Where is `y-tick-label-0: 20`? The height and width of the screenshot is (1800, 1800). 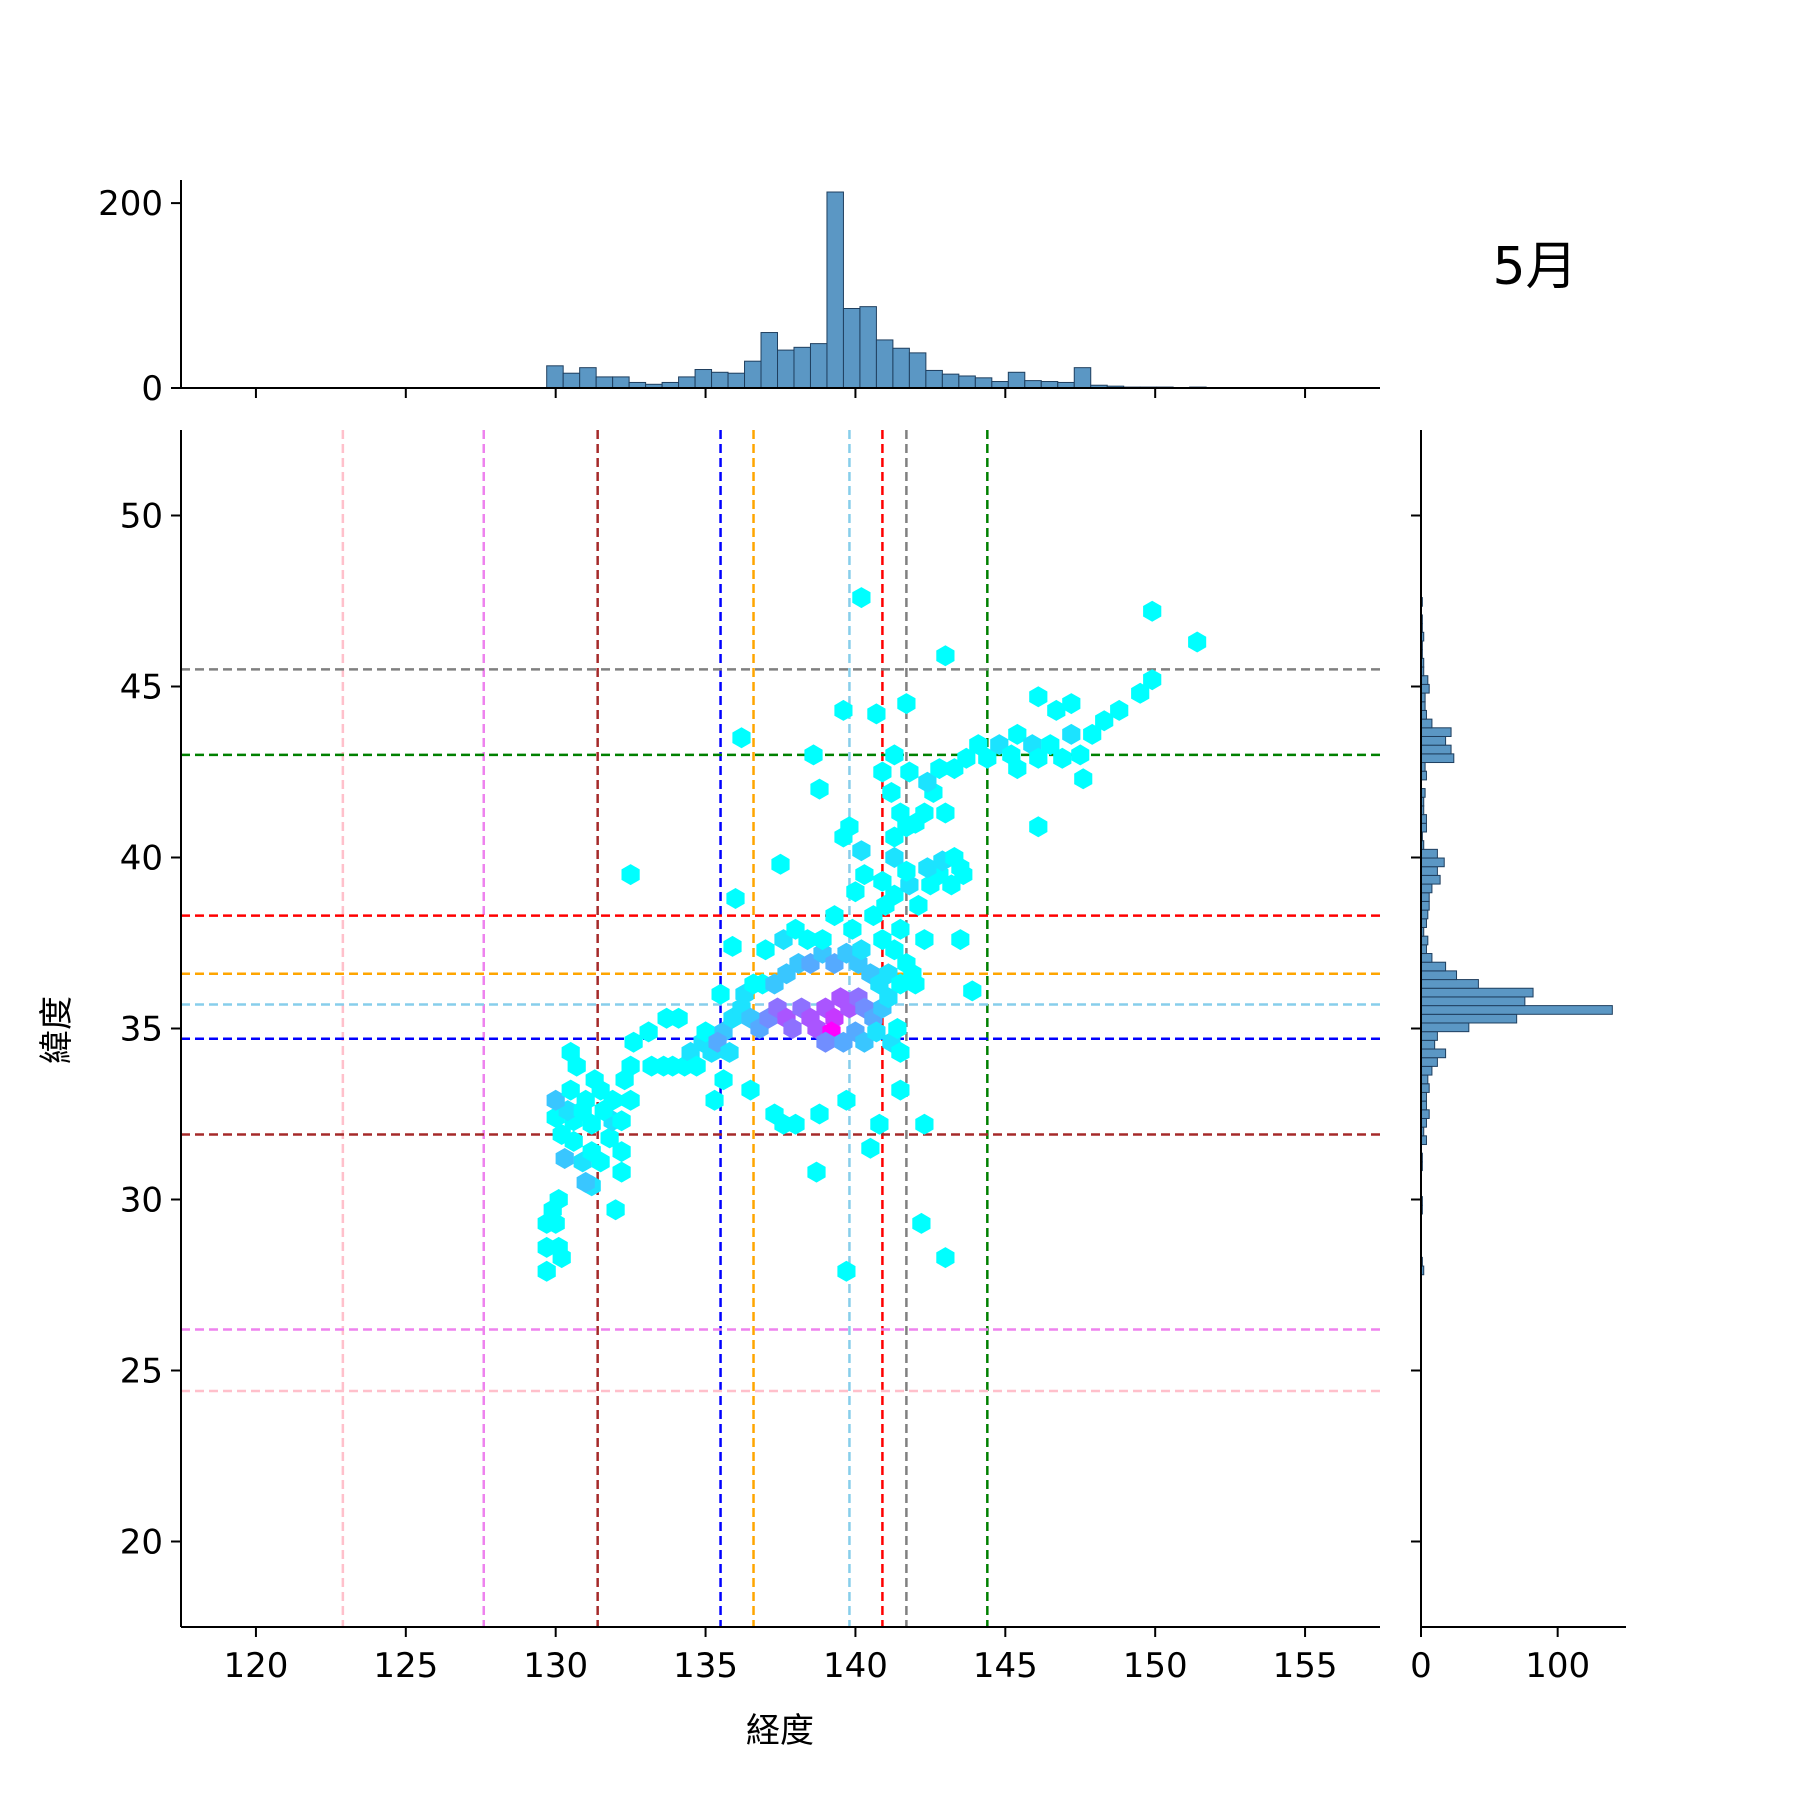 y-tick-label-0: 20 is located at coordinates (141, 1543).